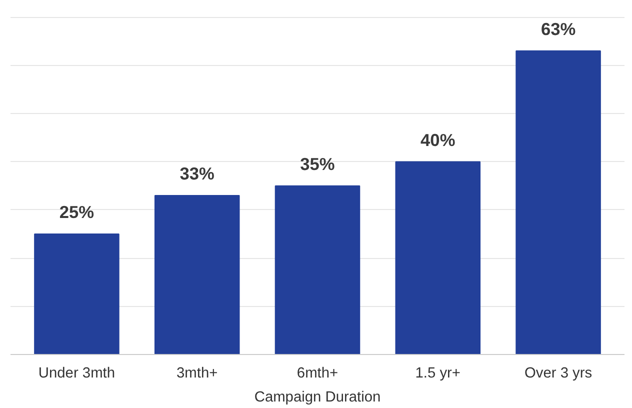 Image resolution: width=632 pixels, height=408 pixels. What do you see at coordinates (558, 374) in the screenshot?
I see `x-tick-label: Over 3 yrs` at bounding box center [558, 374].